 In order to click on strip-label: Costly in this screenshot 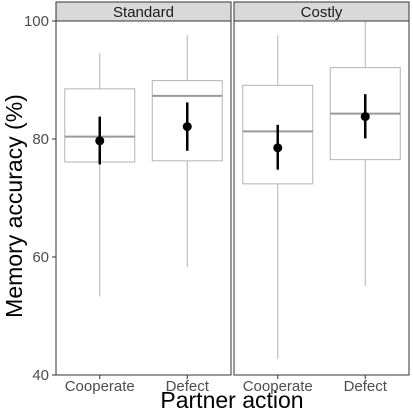, I will do `click(322, 12)`.